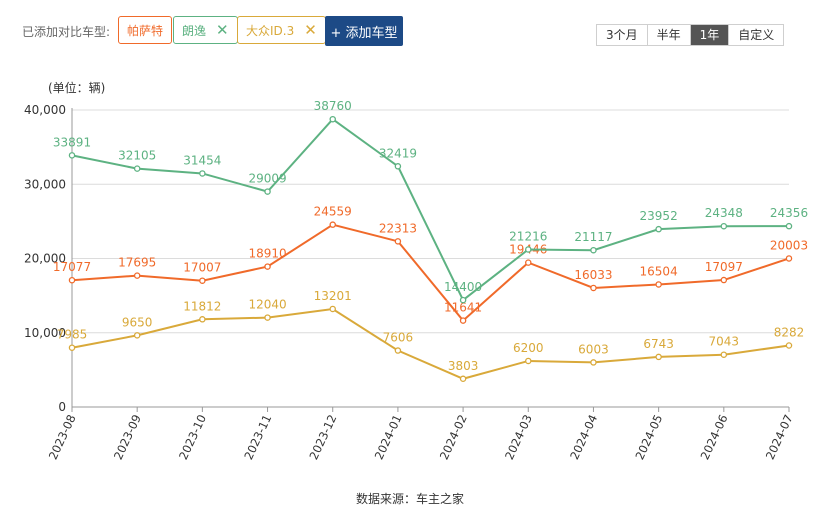 This screenshot has width=820, height=516. What do you see at coordinates (779, 436) in the screenshot?
I see `x-tick-label: 2024-07` at bounding box center [779, 436].